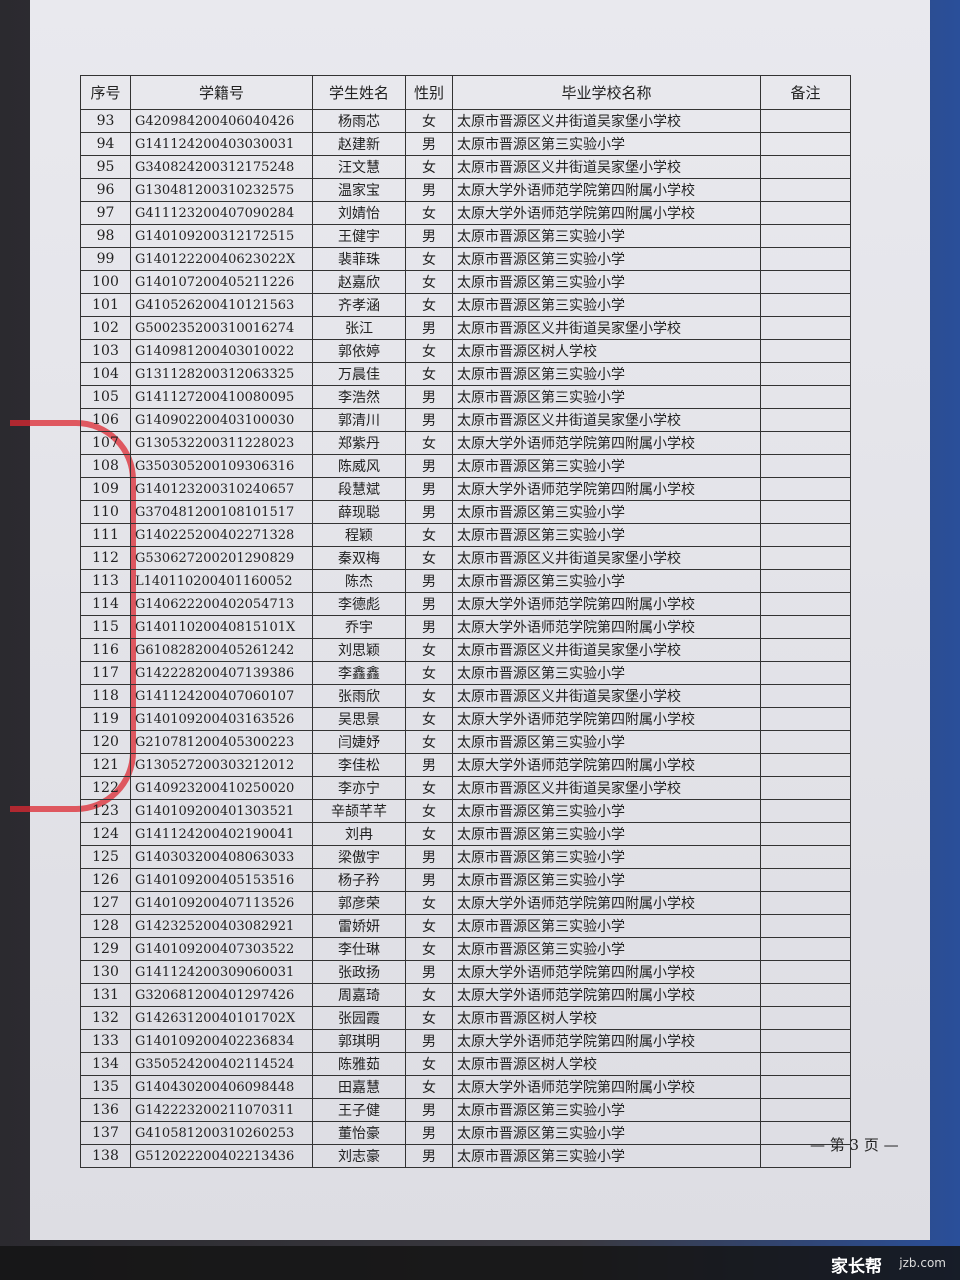  Describe the element at coordinates (105, 558) in the screenshot. I see `cell: 112` at that location.